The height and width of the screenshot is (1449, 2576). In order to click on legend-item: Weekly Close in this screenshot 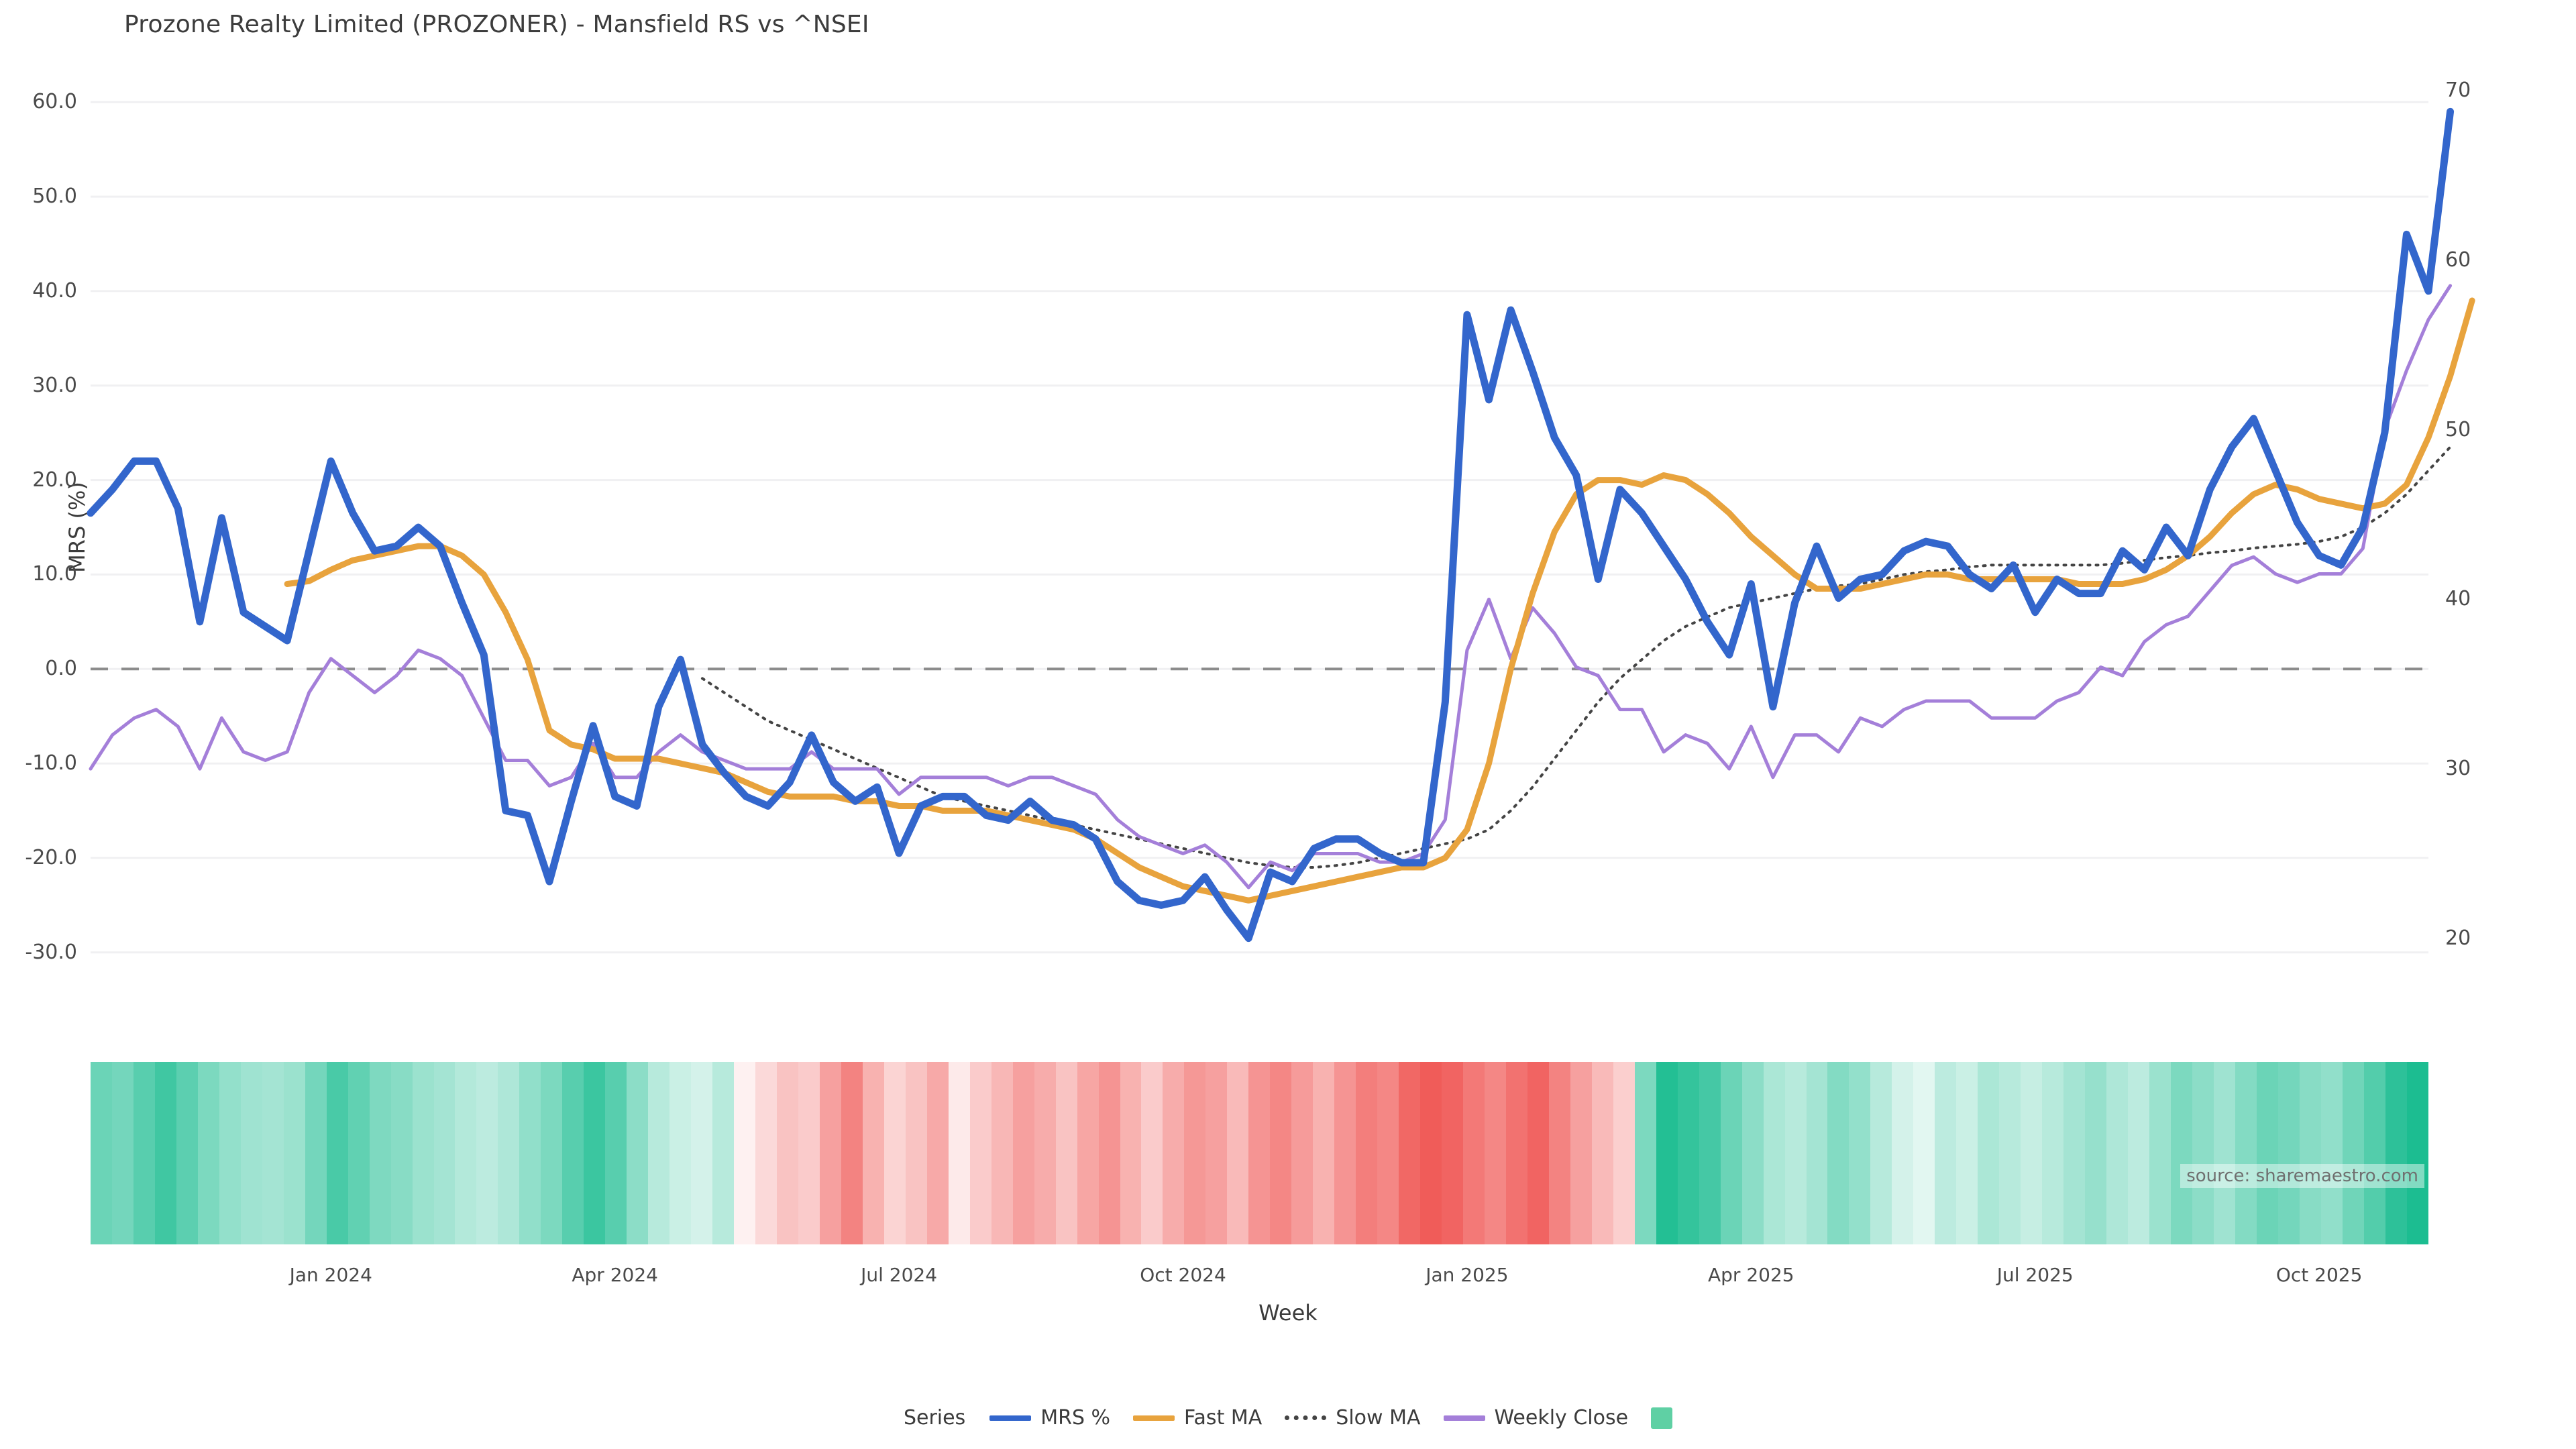, I will do `click(1536, 1418)`.